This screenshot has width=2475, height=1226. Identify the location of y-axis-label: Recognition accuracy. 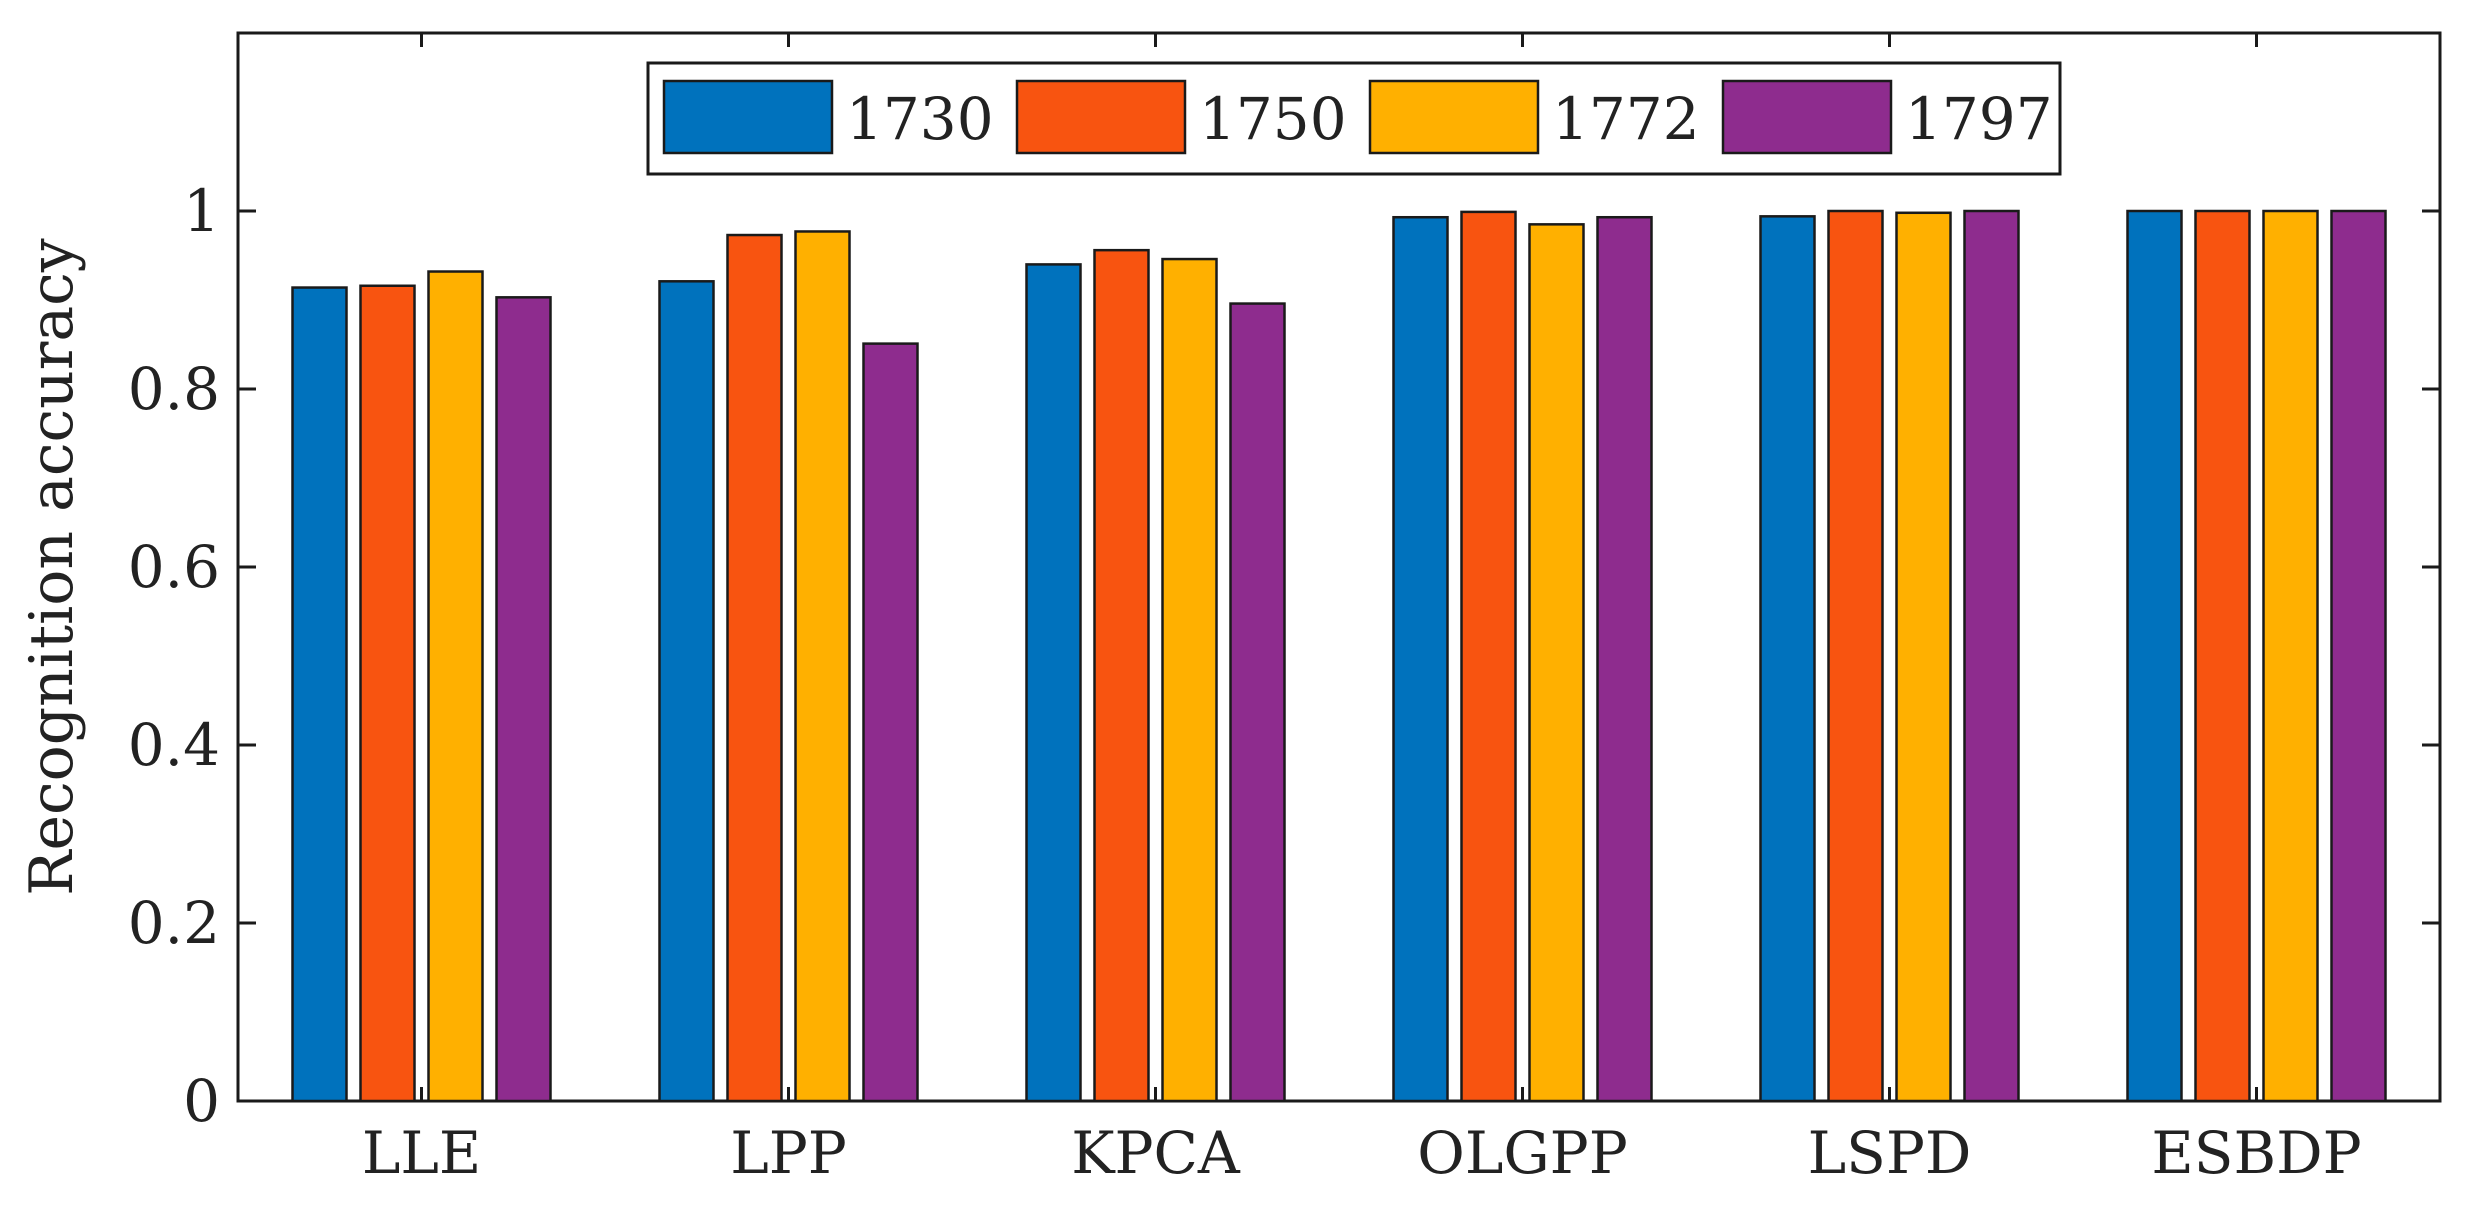
(52, 566).